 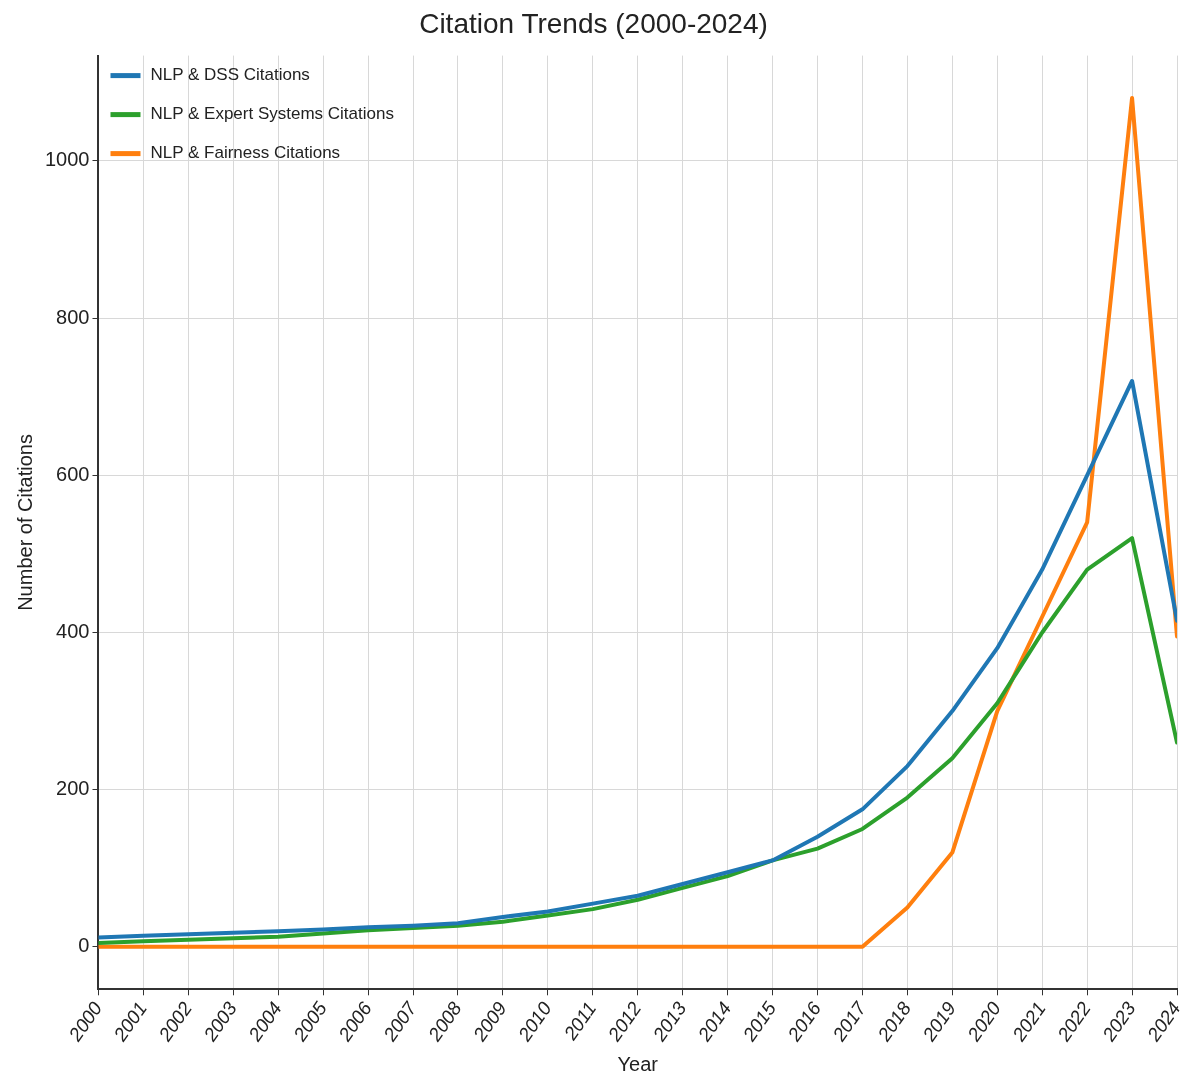 I want to click on legend-label: NLP & Expert Systems Citations, so click(x=272, y=114).